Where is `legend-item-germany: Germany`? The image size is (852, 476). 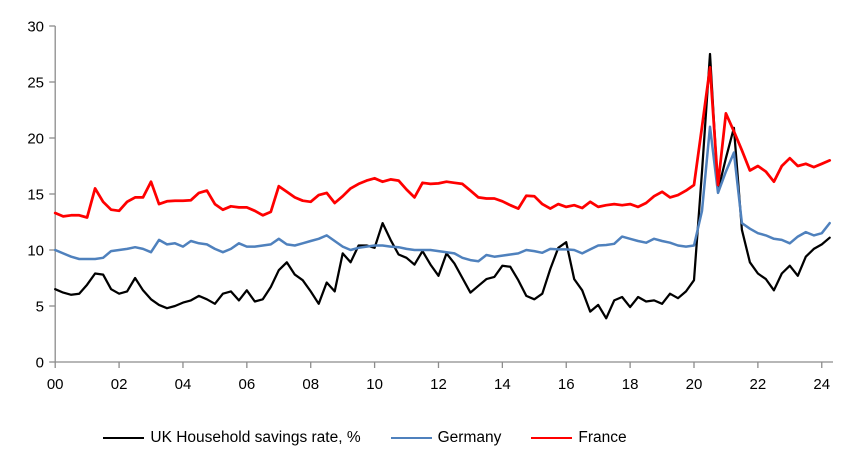
legend-item-germany: Germany is located at coordinates (446, 438).